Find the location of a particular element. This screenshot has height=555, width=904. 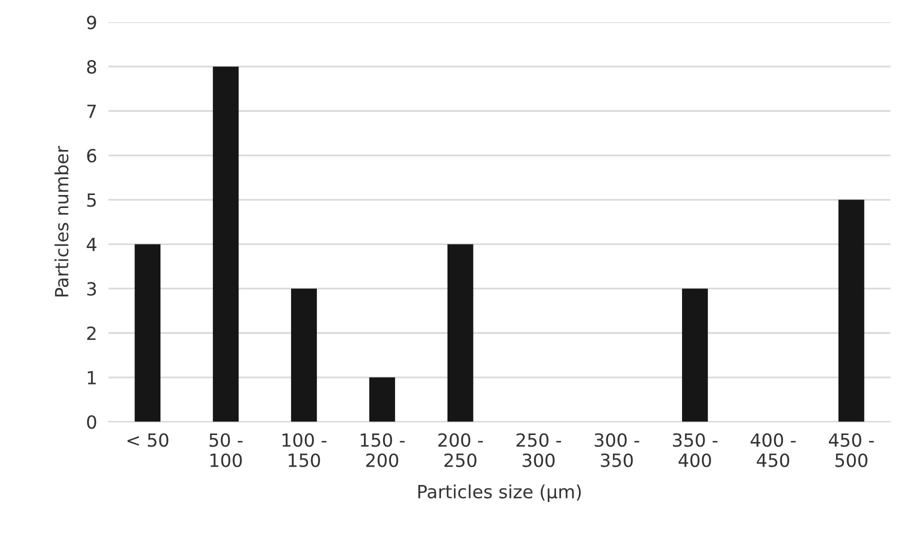

x-tick-label: 450 - 500 is located at coordinates (851, 450).